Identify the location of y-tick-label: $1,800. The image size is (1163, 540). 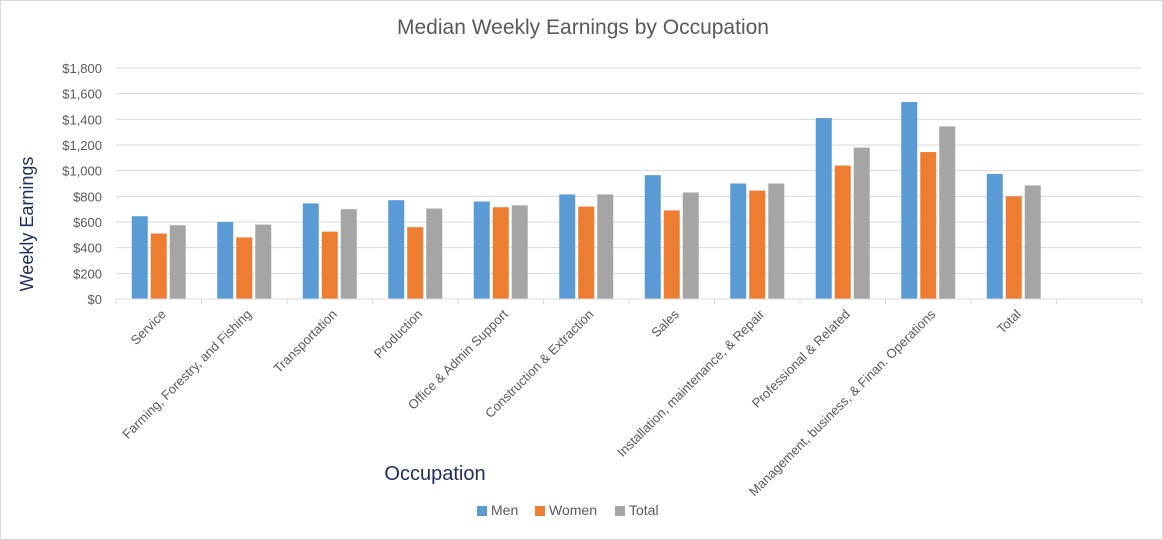
(82, 68).